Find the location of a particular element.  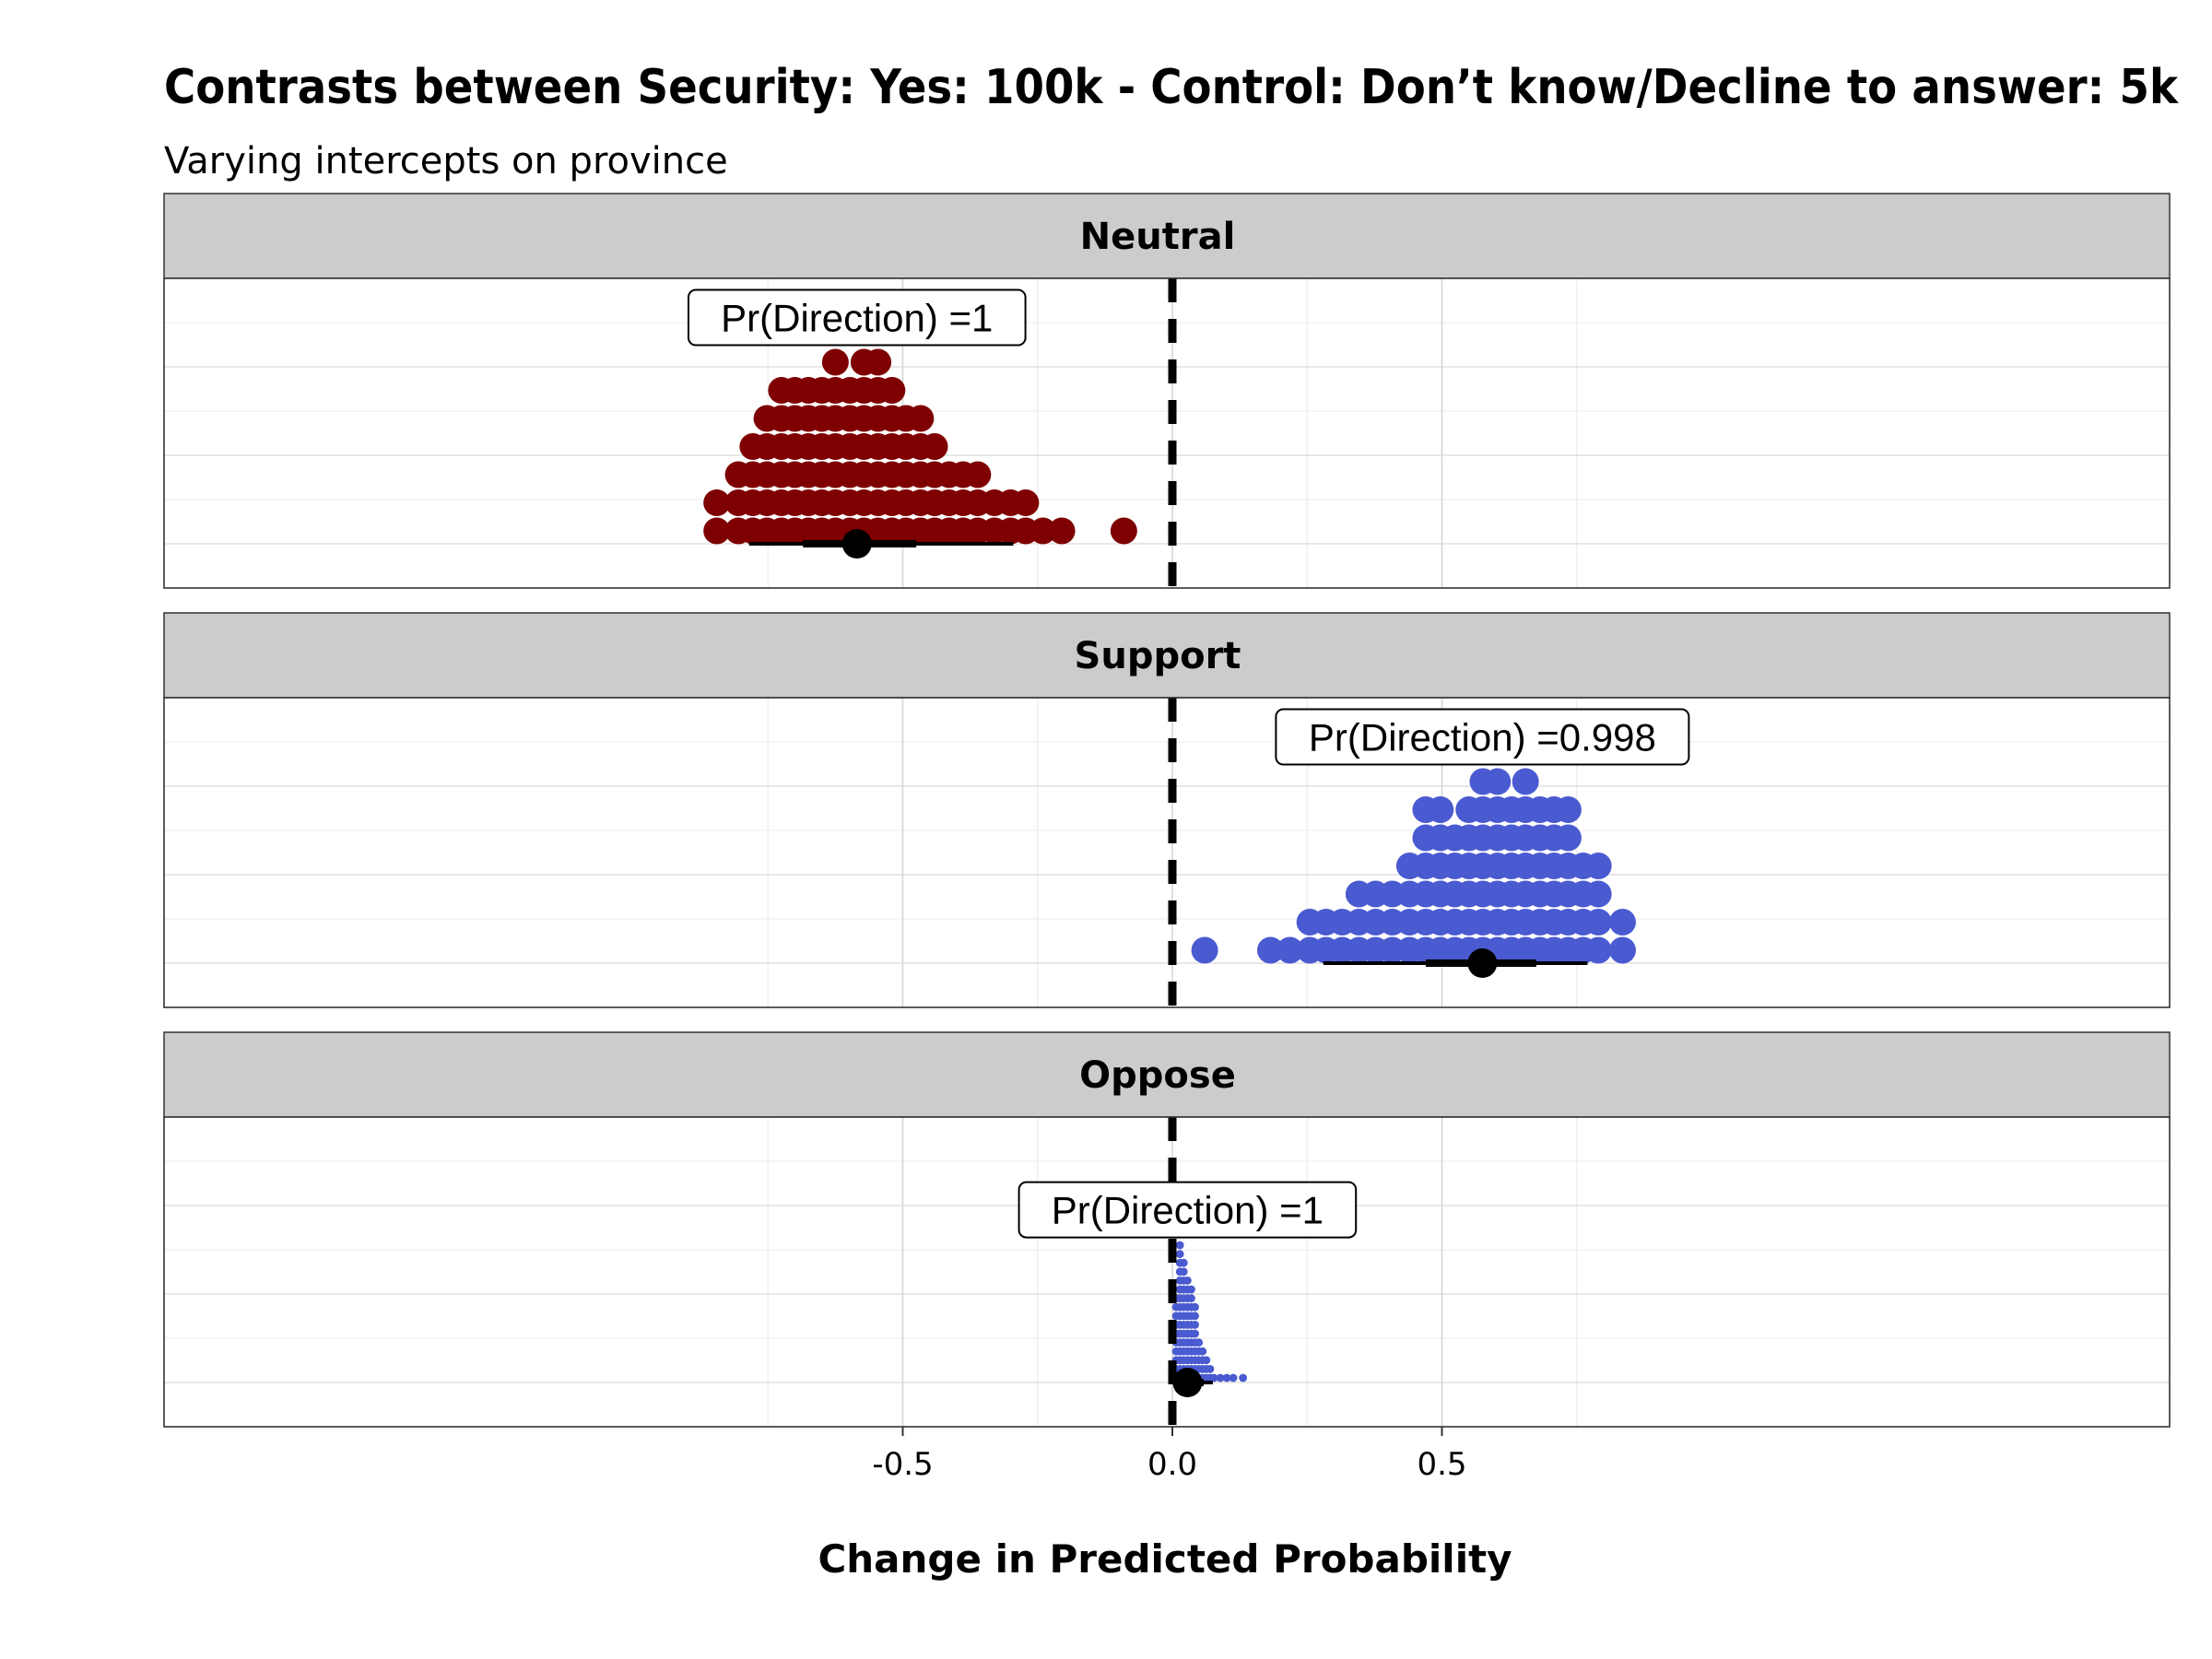

x-tick-label: 0.0 is located at coordinates (1172, 1464).